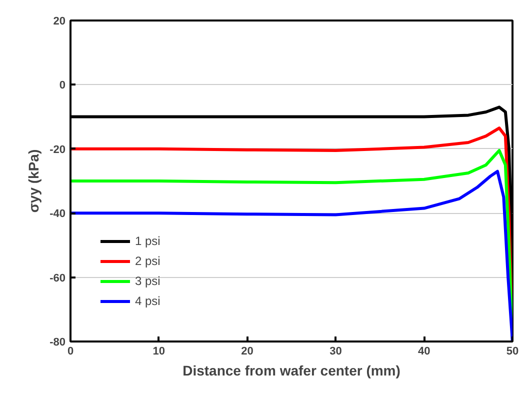  Describe the element at coordinates (62, 86) in the screenshot. I see `y-tick-label: 0` at that location.